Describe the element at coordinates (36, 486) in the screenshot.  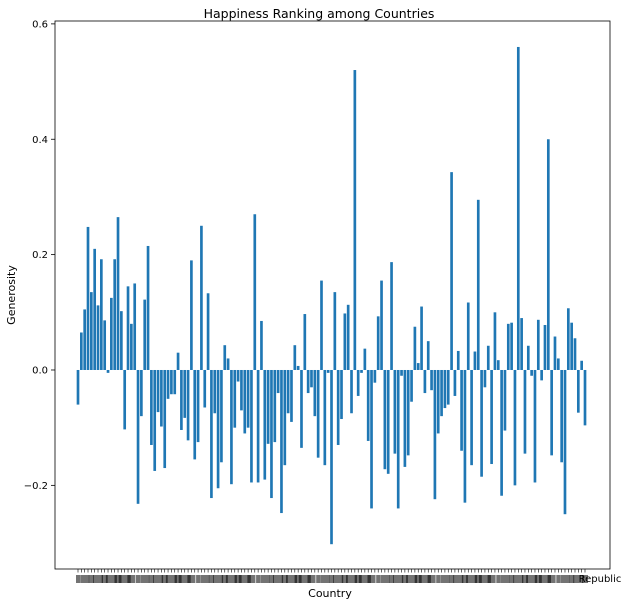
I see `y-tick-label: −0.2` at that location.